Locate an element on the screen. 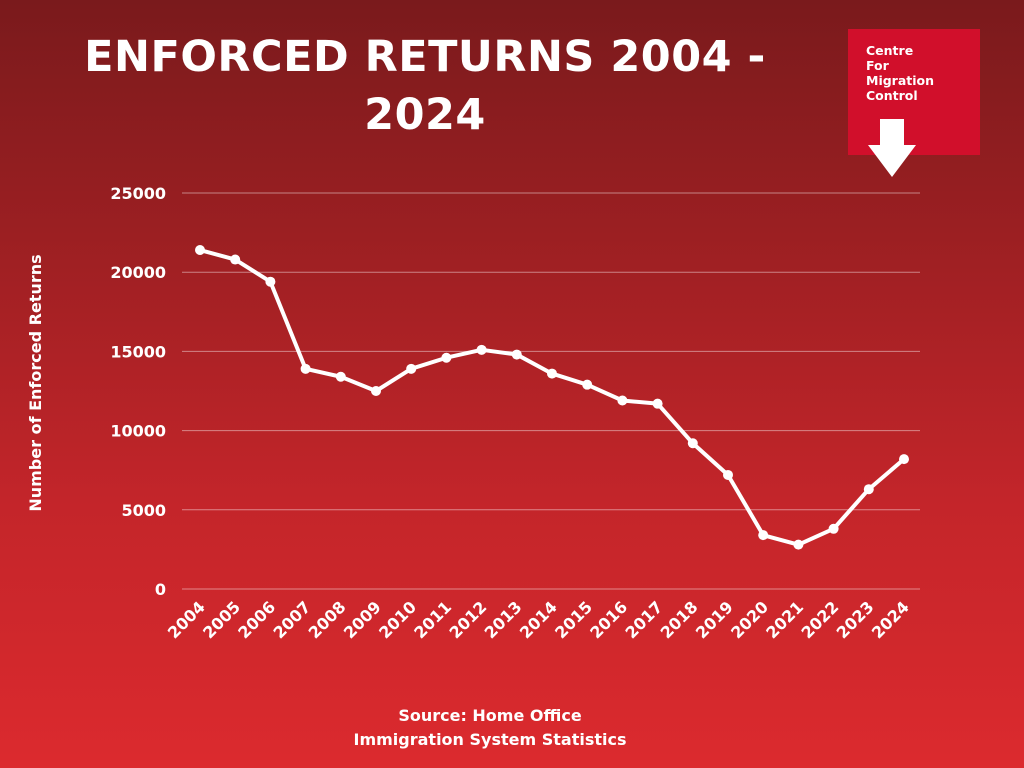  x-tick-label: 2007 is located at coordinates (292, 619).